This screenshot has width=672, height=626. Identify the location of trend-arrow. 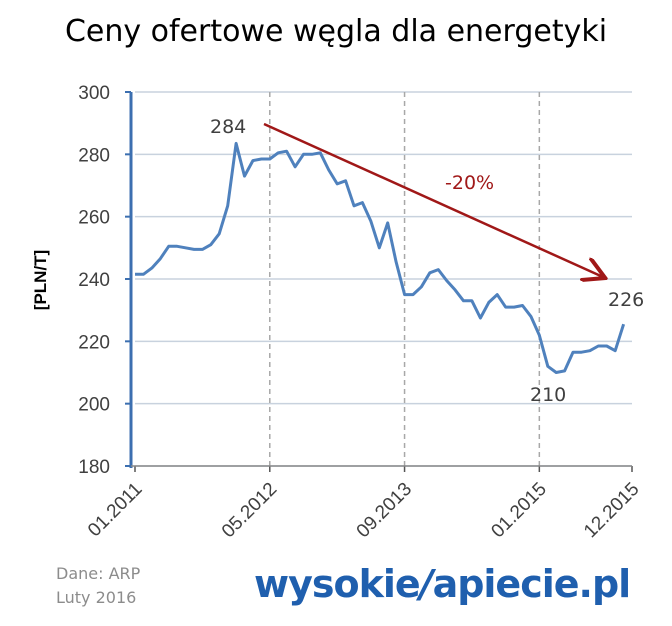
(433, 199).